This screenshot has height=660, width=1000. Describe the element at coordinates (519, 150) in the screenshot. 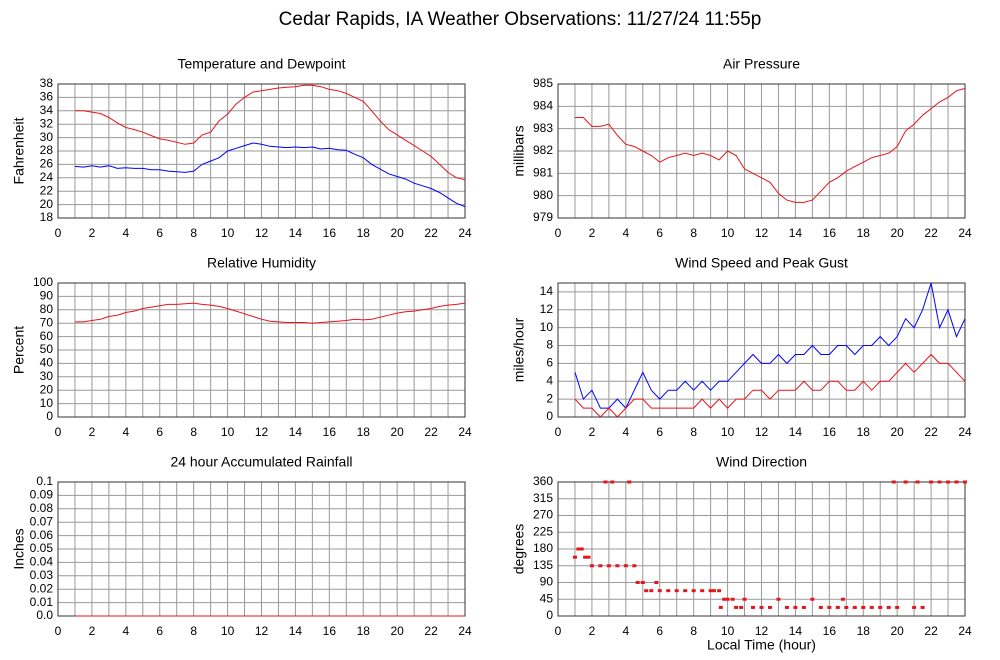

I see `y-axis-label: millibars` at that location.